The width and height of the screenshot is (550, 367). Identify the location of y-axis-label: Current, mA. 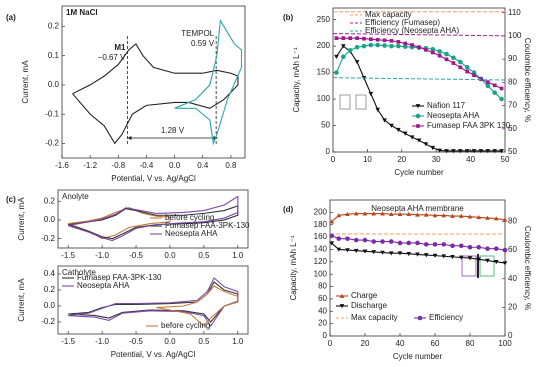
(25, 82).